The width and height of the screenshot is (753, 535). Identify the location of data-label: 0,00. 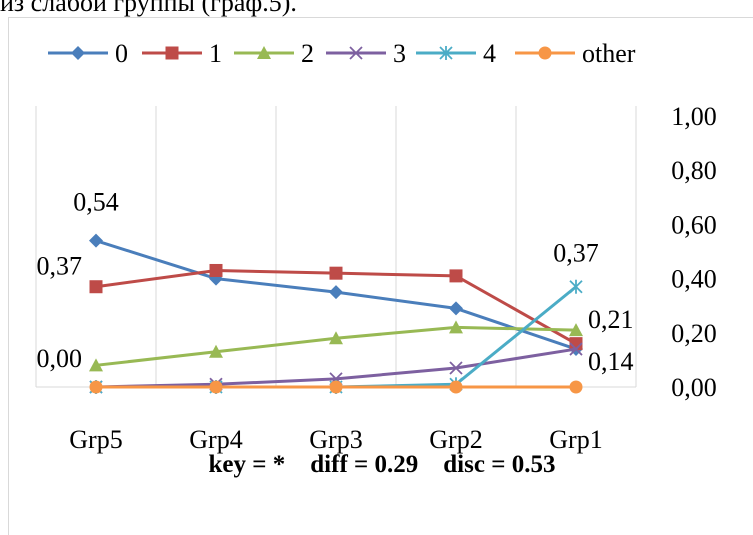
(60, 358).